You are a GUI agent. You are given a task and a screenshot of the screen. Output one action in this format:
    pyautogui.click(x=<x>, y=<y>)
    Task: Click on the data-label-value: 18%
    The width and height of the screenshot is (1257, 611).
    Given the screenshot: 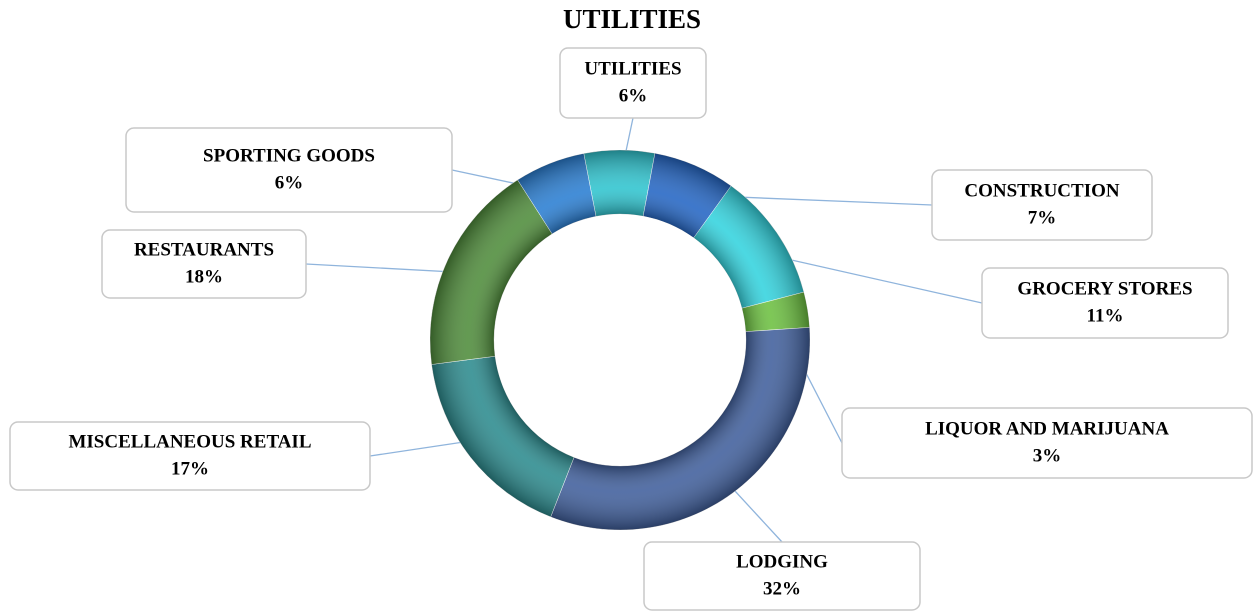 What is the action you would take?
    pyautogui.click(x=204, y=276)
    